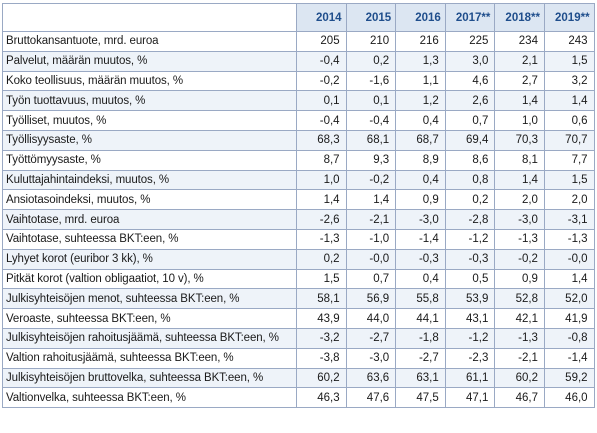 Image resolution: width=597 pixels, height=433 pixels. Describe the element at coordinates (569, 338) in the screenshot. I see `row-value: -0,8` at that location.